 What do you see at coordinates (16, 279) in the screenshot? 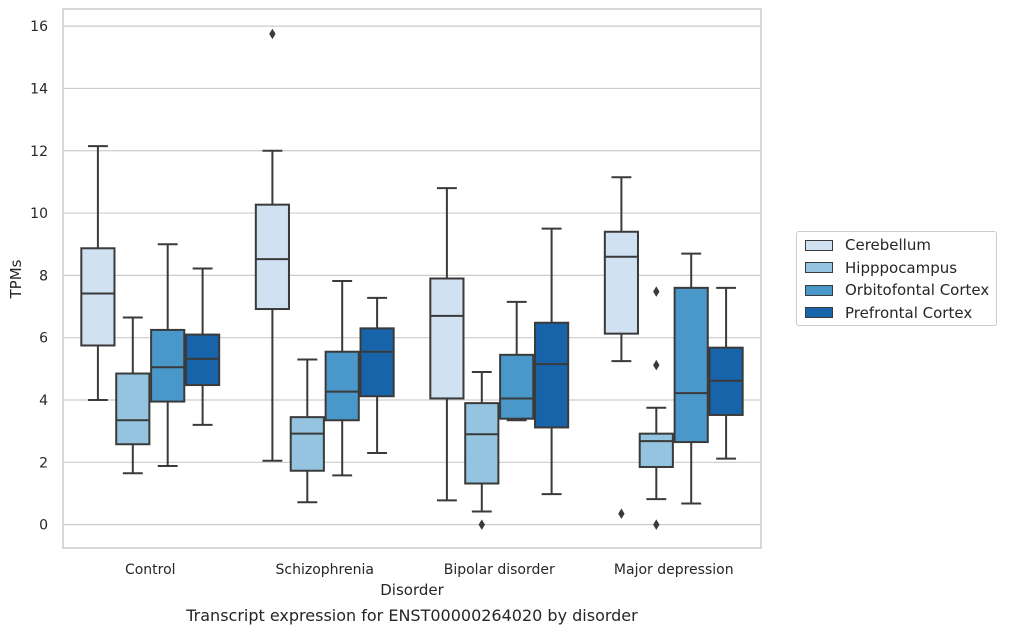
I see `y-axis-label: TPMs` at bounding box center [16, 279].